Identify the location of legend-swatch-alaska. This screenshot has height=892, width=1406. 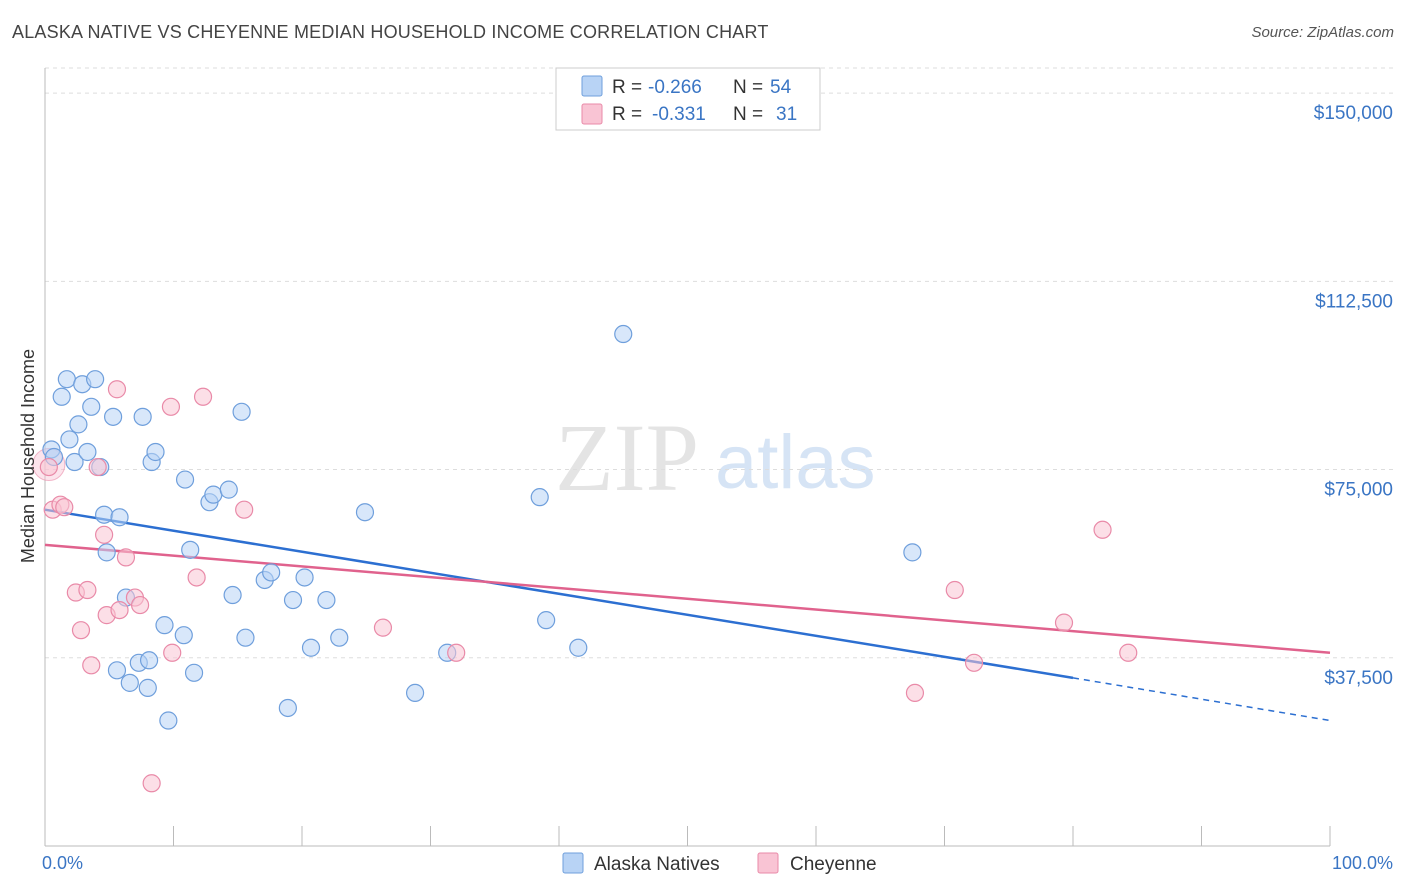
(592, 86).